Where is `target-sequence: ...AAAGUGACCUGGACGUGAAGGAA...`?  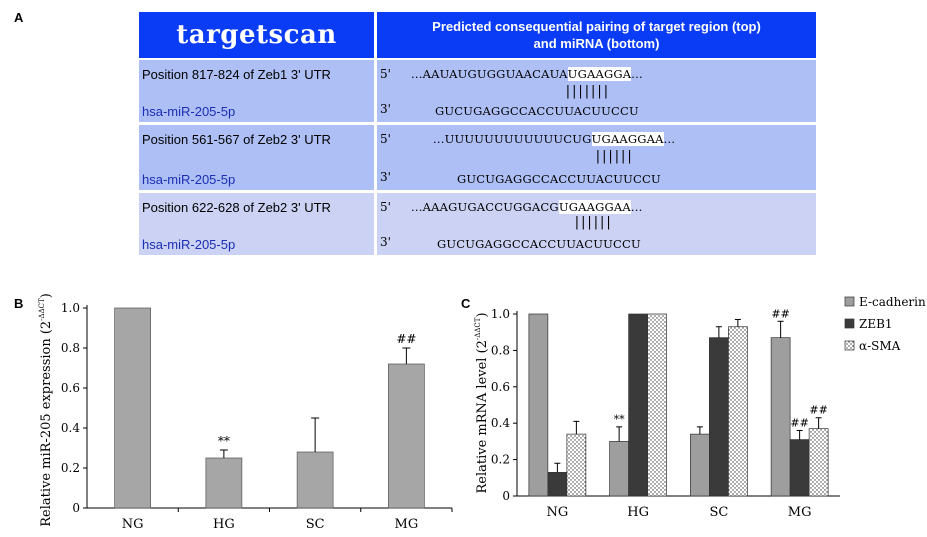
target-sequence: ...AAAGUGACCUGGACGUGAAGGAA... is located at coordinates (526, 207).